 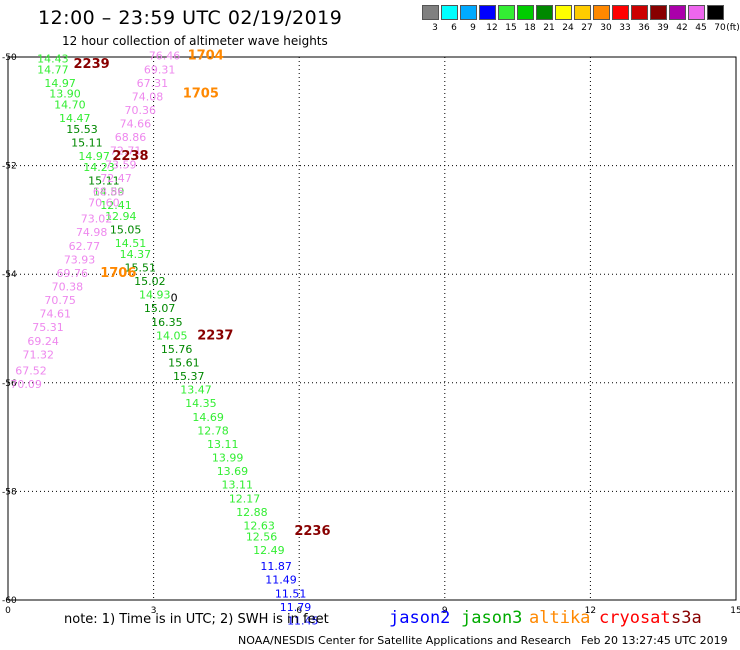 I want to click on y-tick-label: -50, so click(x=9, y=58).